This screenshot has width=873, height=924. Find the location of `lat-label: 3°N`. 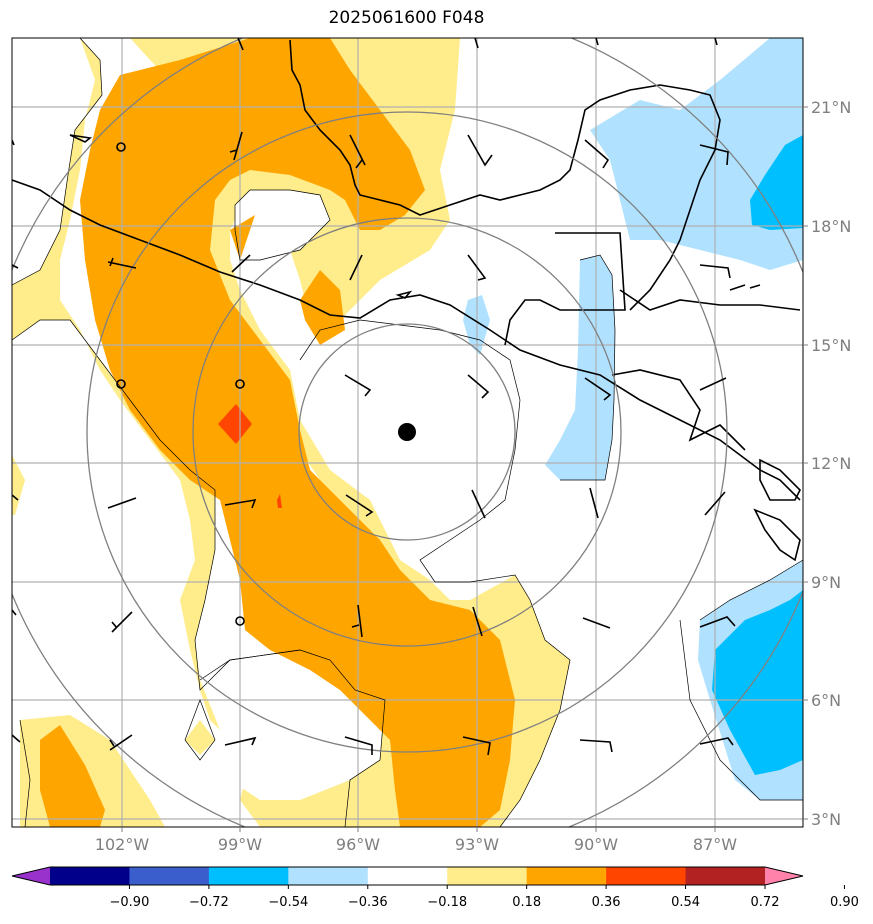

lat-label: 3°N is located at coordinates (826, 819).